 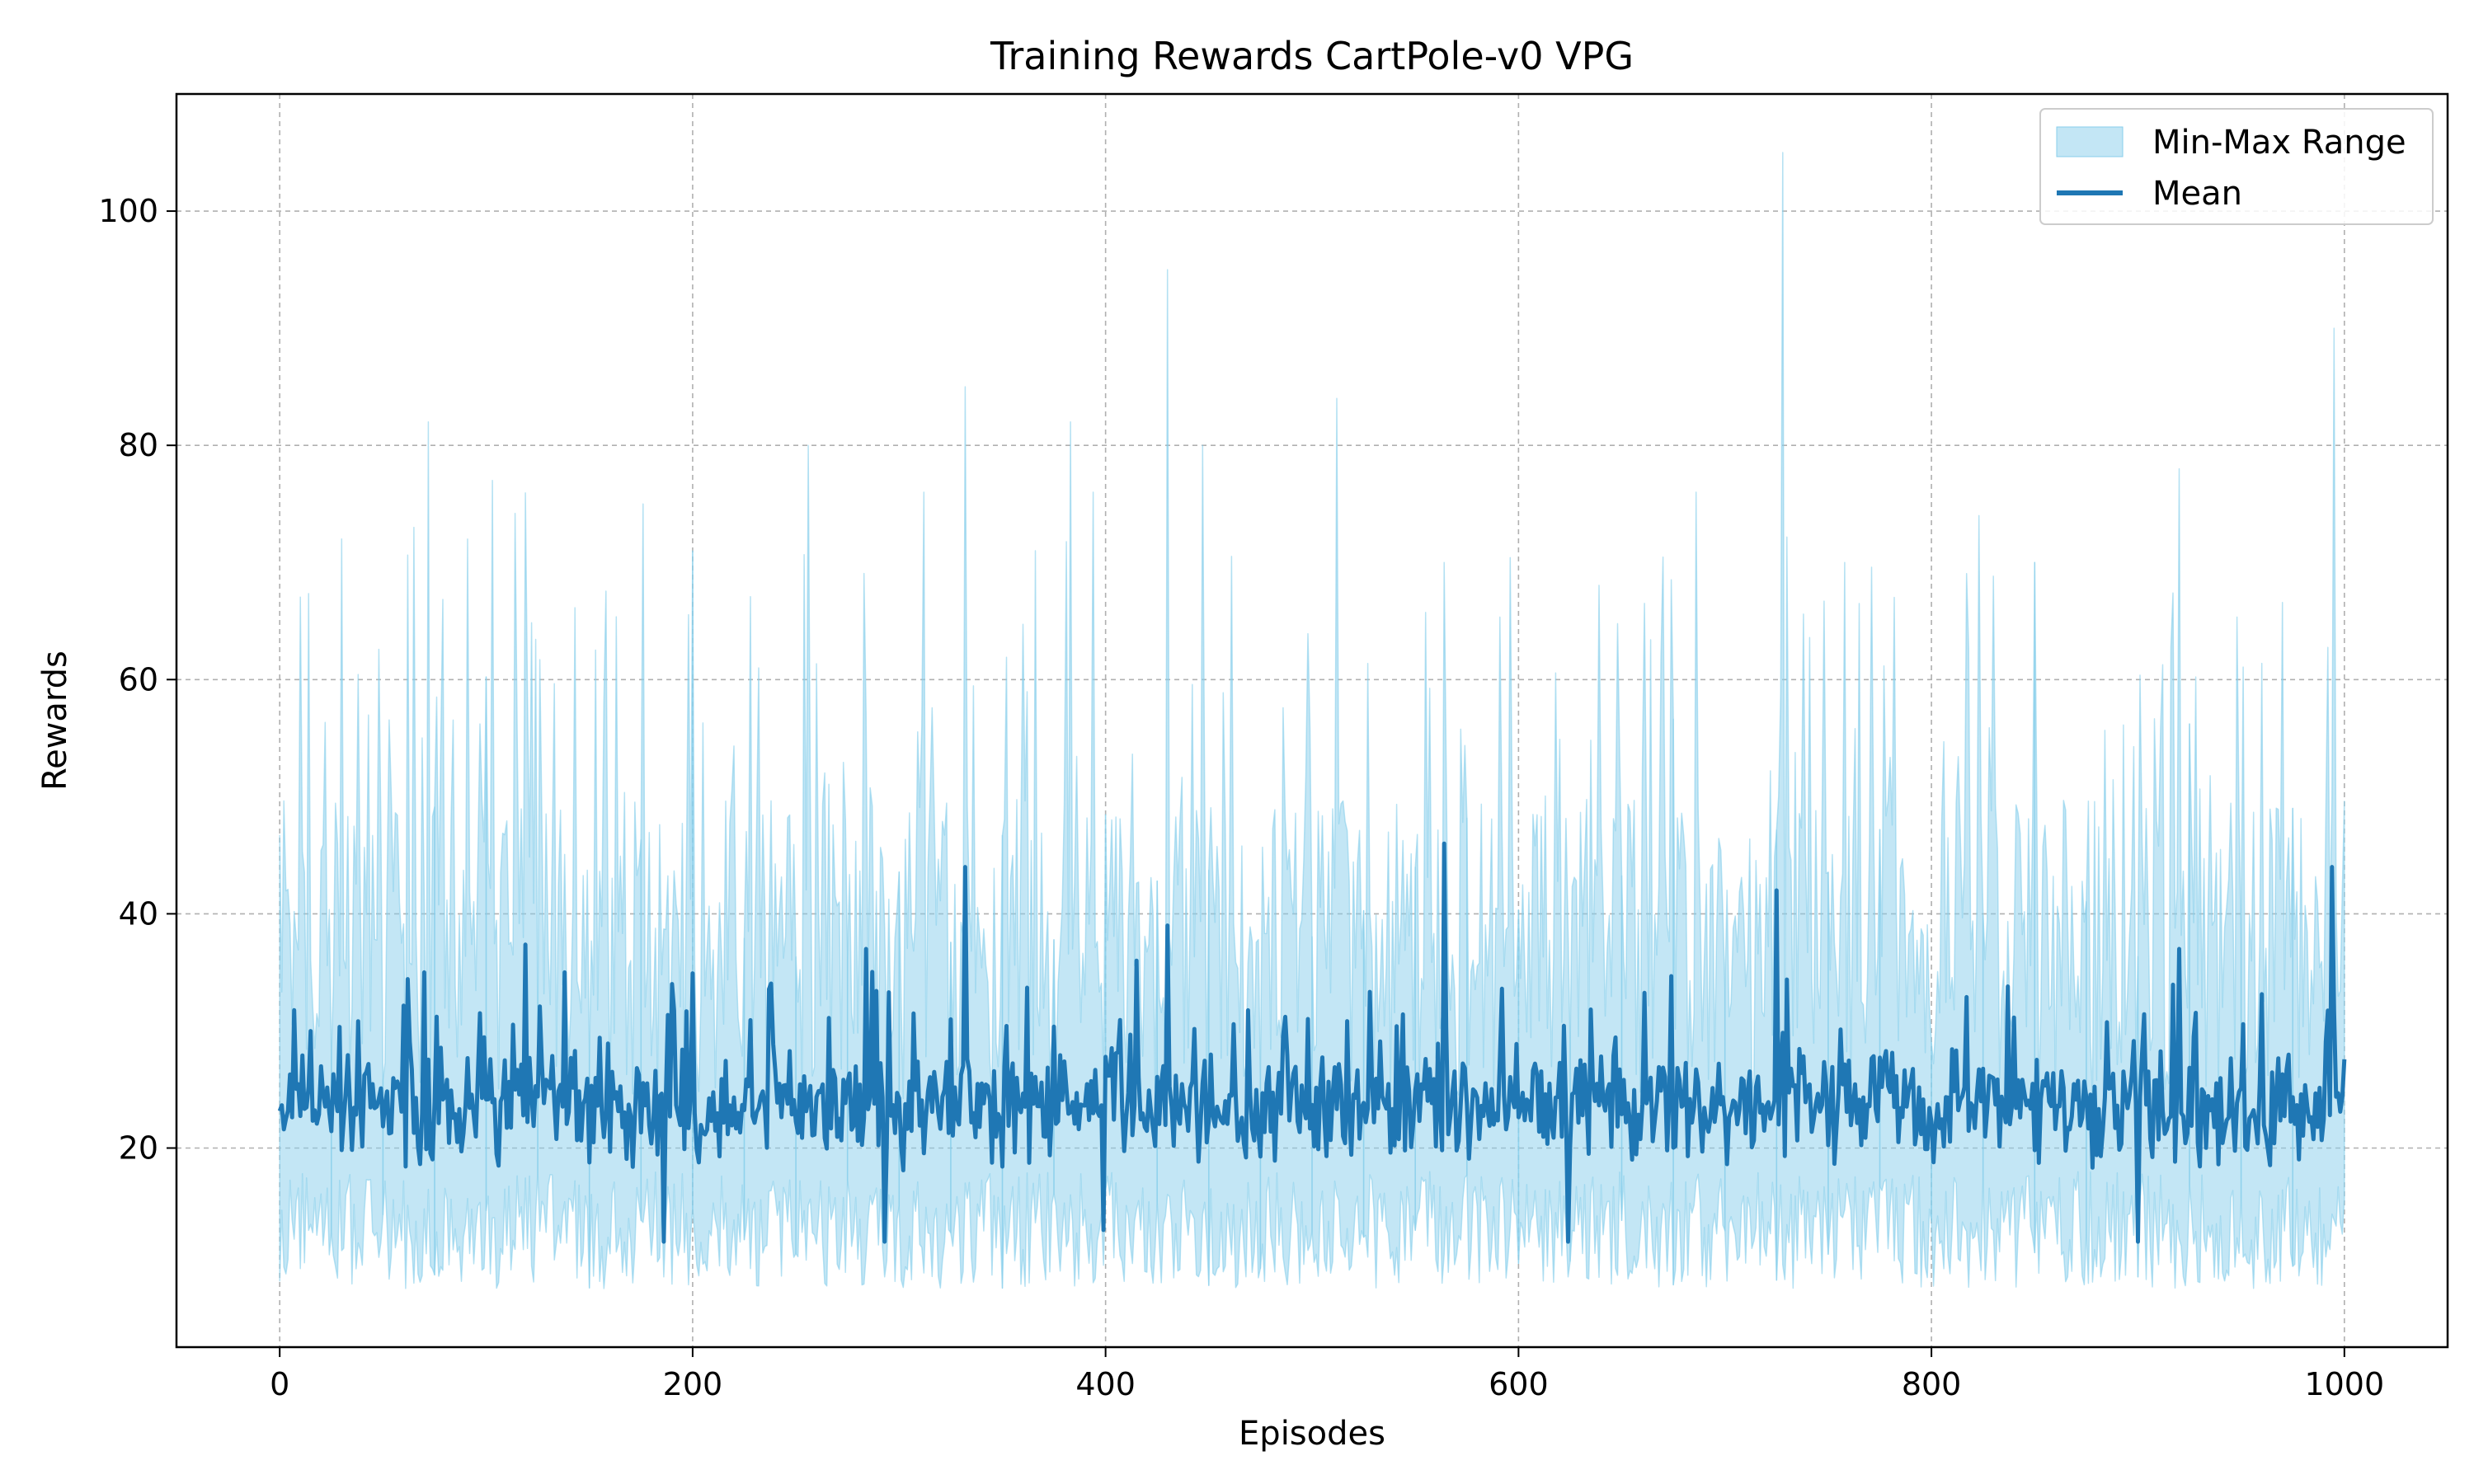 What do you see at coordinates (1312, 1434) in the screenshot?
I see `x-axis-label: Episodes` at bounding box center [1312, 1434].